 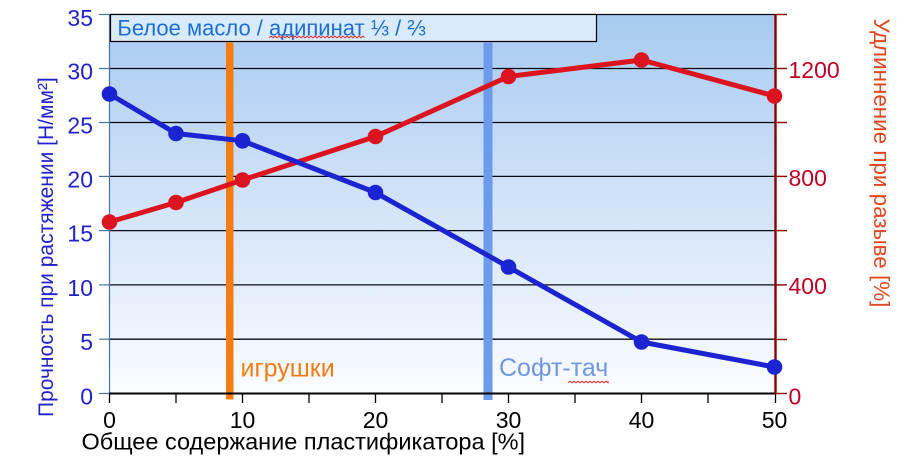 What do you see at coordinates (80, 18) in the screenshot?
I see `svg-text: 35` at bounding box center [80, 18].